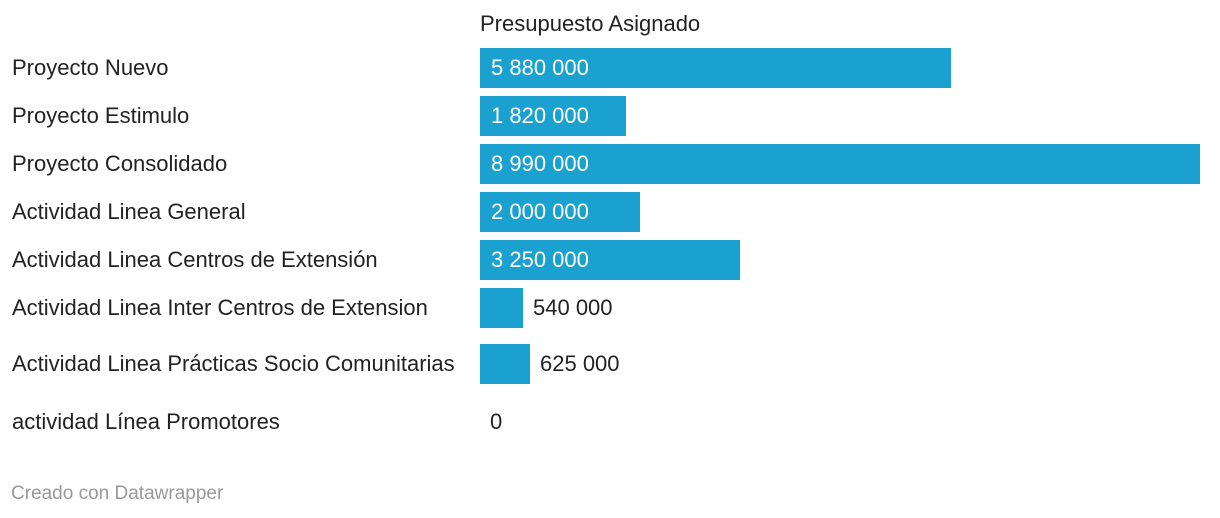 The height and width of the screenshot is (518, 1220). What do you see at coordinates (540, 163) in the screenshot?
I see `value-label: 8 990 000` at bounding box center [540, 163].